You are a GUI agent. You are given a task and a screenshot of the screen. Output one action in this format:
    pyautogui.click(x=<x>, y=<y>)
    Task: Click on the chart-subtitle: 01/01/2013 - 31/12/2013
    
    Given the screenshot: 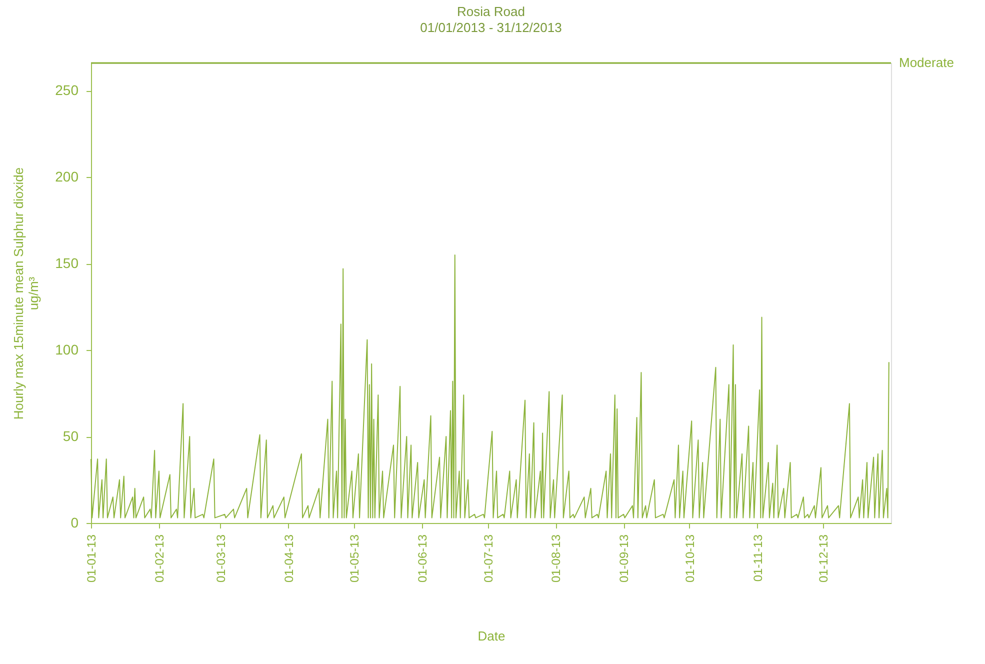 What is the action you would take?
    pyautogui.click(x=491, y=27)
    